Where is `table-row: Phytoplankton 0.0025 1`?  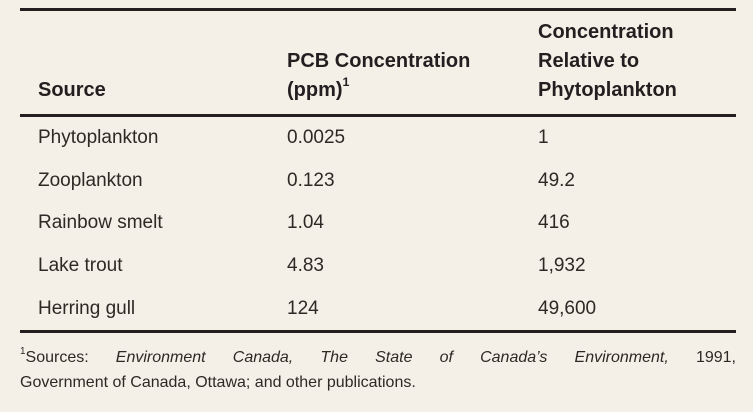 table-row: Phytoplankton 0.0025 1 is located at coordinates (378, 138).